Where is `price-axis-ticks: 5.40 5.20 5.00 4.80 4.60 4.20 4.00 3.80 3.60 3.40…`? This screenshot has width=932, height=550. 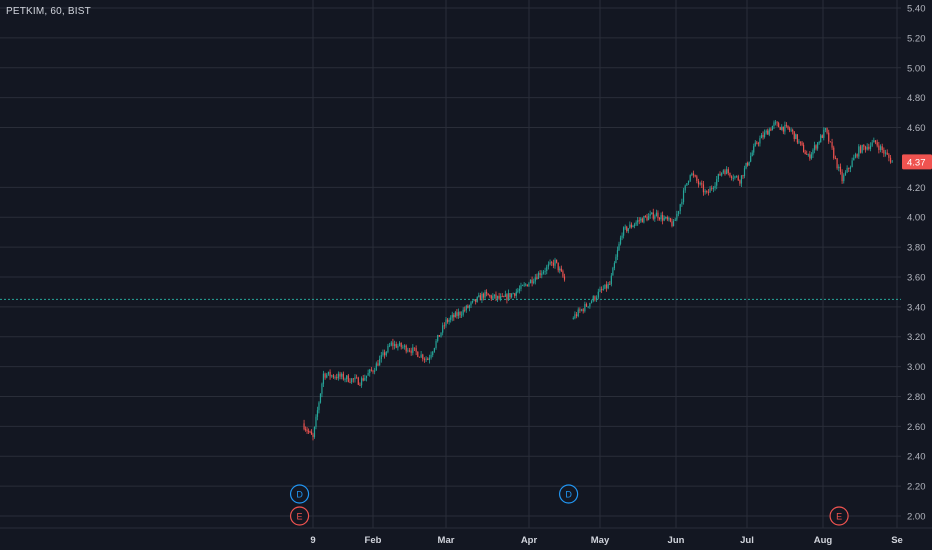
price-axis-ticks: 5.40 5.20 5.00 4.80 4.60 4.20 4.00 3.80 3.60 3.40… is located at coordinates (916, 263).